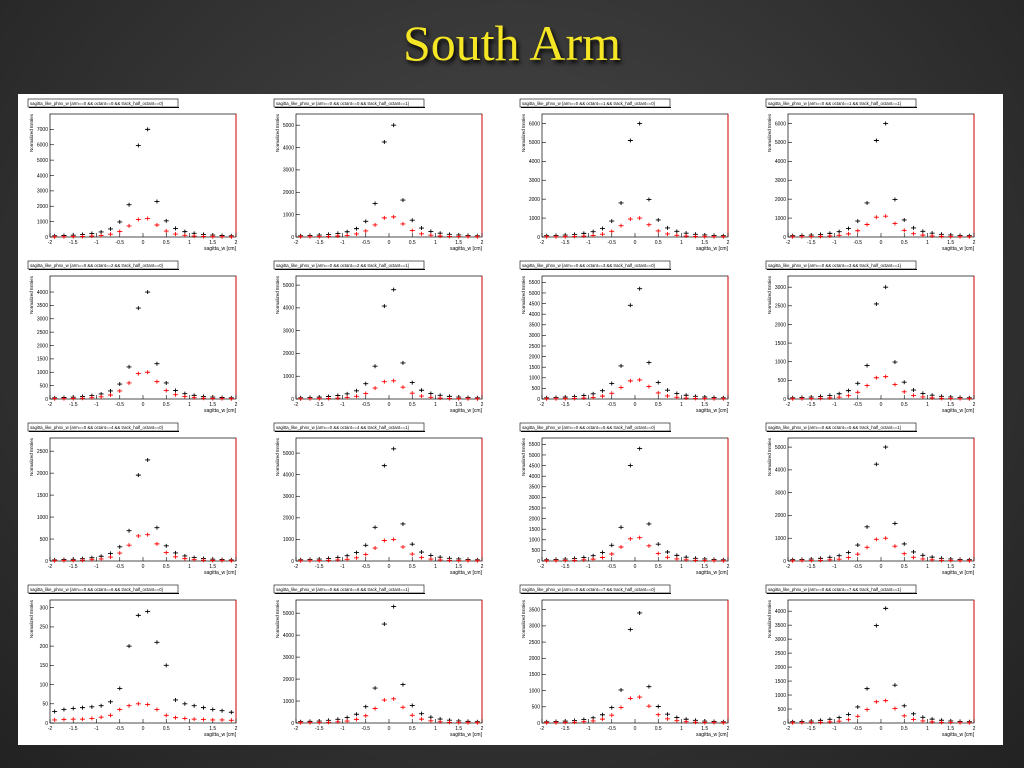 This screenshot has height=768, width=1024. What do you see at coordinates (44, 647) in the screenshot?
I see `y-tick-label: 200` at bounding box center [44, 647].